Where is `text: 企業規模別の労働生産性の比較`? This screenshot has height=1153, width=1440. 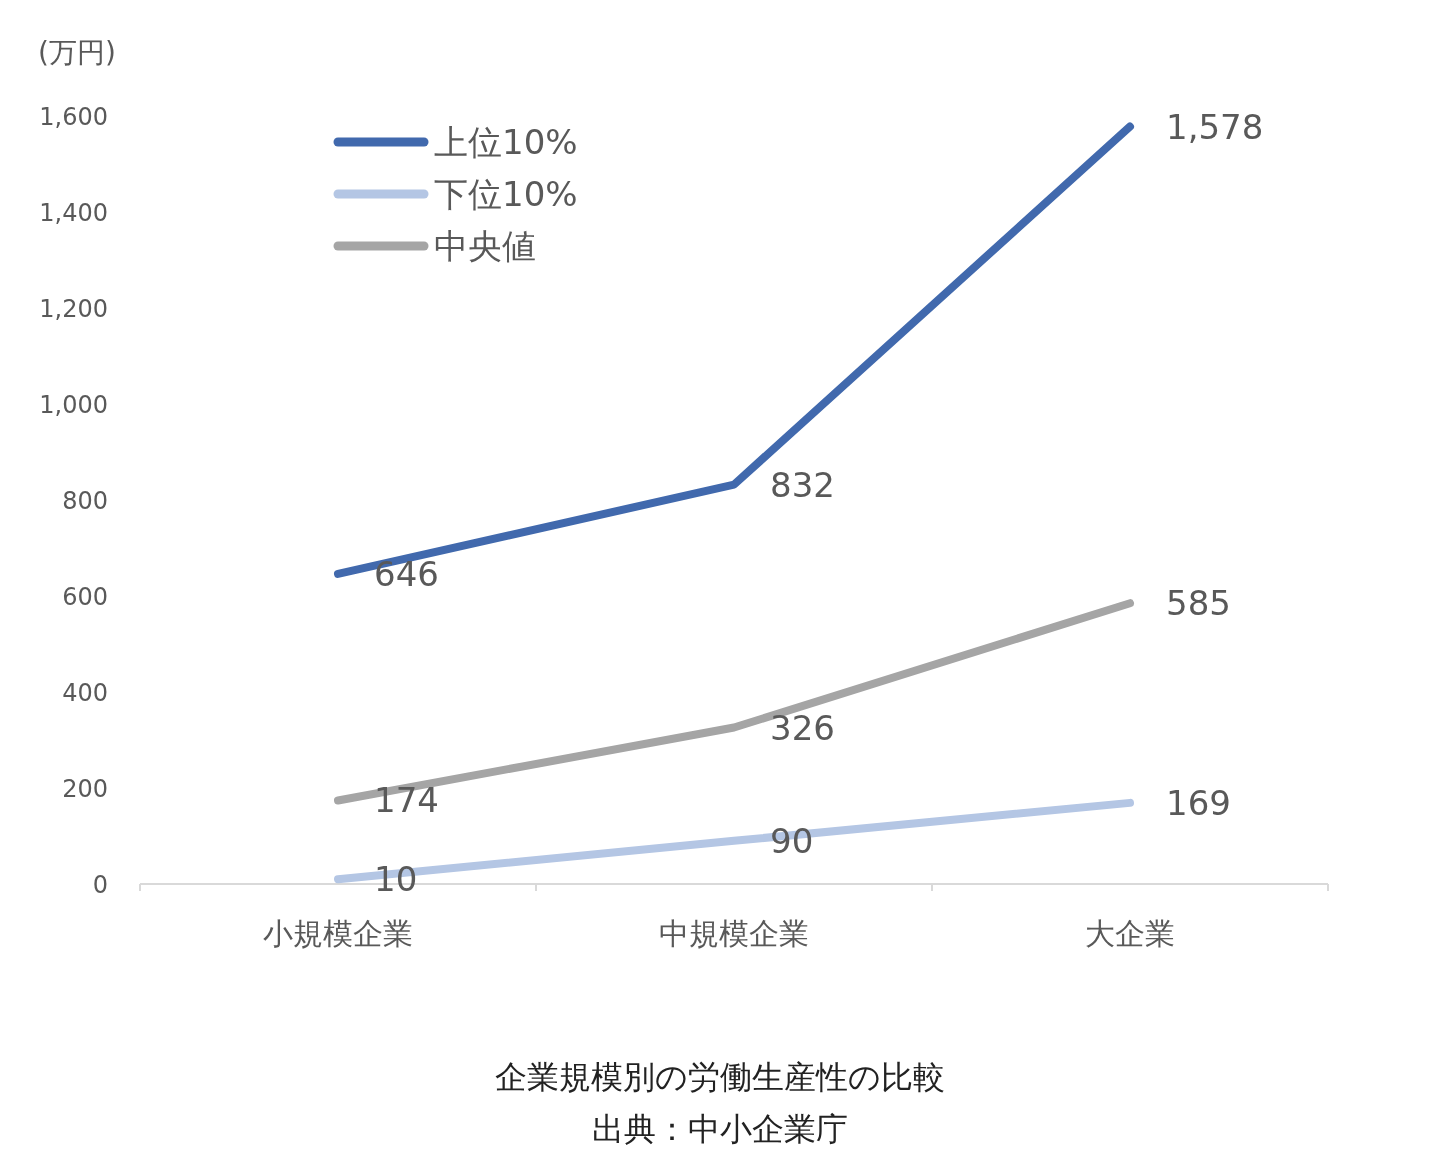
text: 企業規模別の労働生産性の比較 is located at coordinates (720, 1077).